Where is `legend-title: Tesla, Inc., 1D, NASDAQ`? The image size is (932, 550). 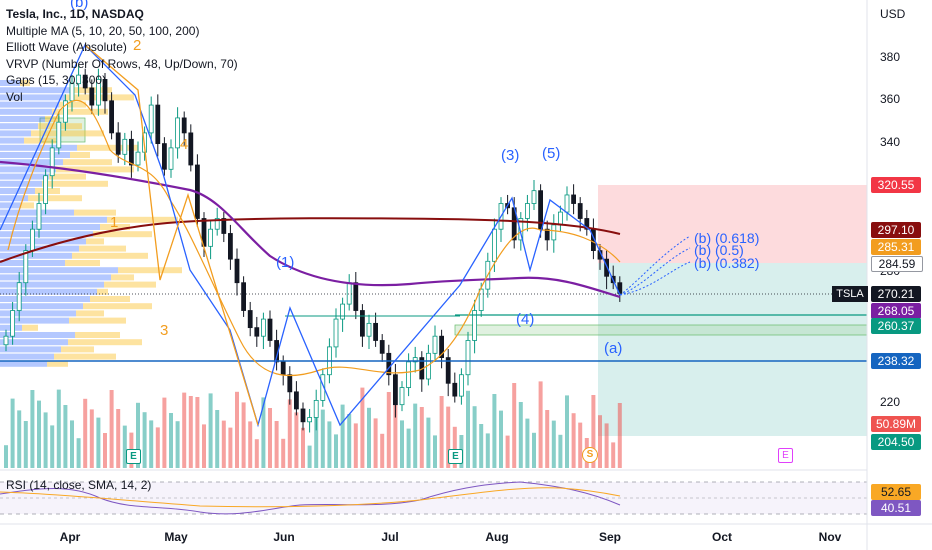
legend-title: Tesla, Inc., 1D, NASDAQ is located at coordinates (75, 14).